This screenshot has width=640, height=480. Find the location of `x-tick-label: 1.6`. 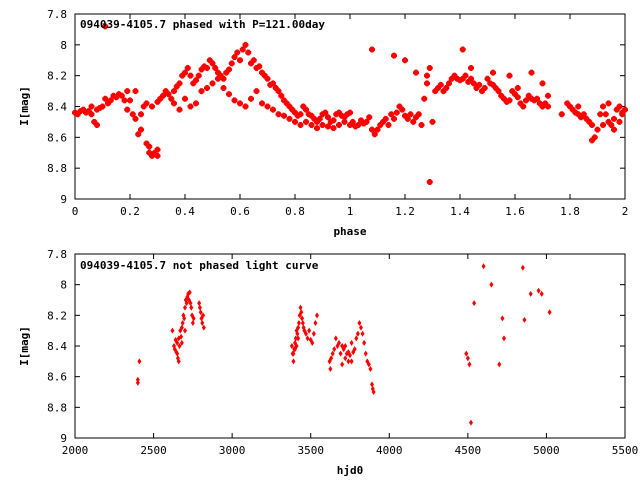

x-tick-label: 1.6 is located at coordinates (515, 211).